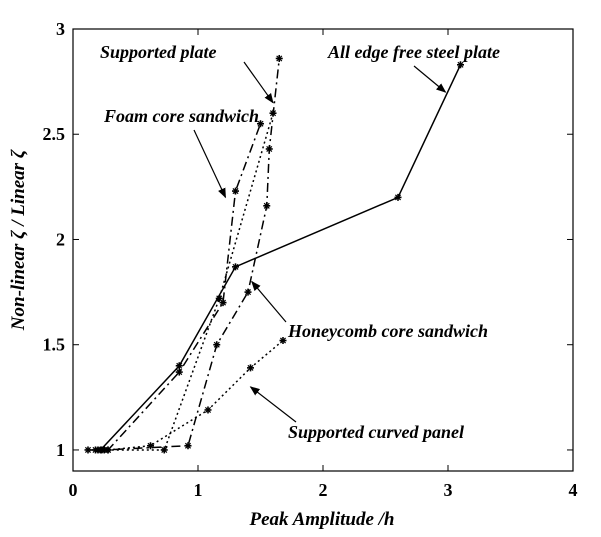 The height and width of the screenshot is (537, 601). Describe the element at coordinates (60, 29) in the screenshot. I see `y-tick-label: 3` at that location.